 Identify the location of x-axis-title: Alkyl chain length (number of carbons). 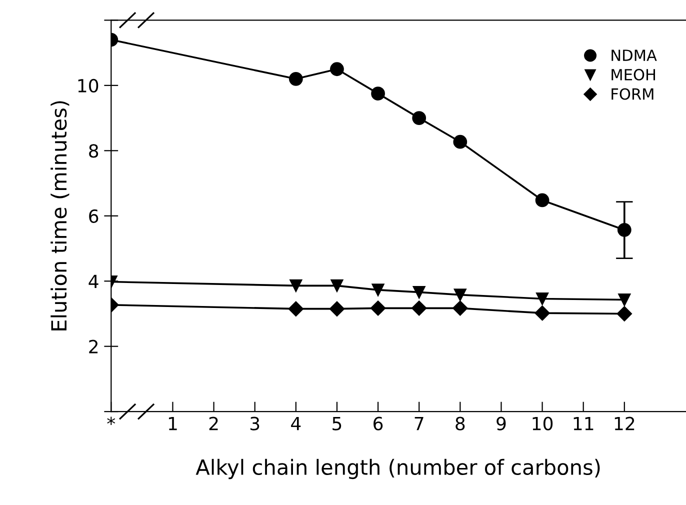
(398, 469).